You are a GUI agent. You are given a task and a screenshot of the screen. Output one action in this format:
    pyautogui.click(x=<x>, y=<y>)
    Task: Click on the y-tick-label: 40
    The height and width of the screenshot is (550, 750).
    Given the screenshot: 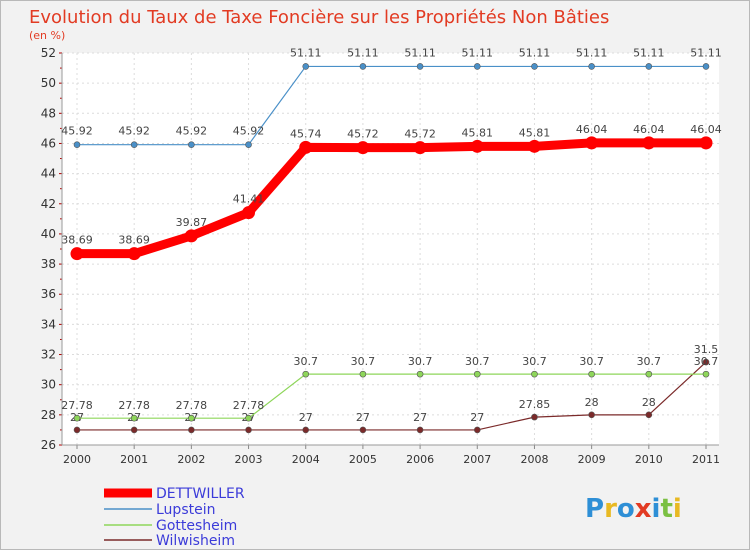 What is the action you would take?
    pyautogui.click(x=48, y=234)
    